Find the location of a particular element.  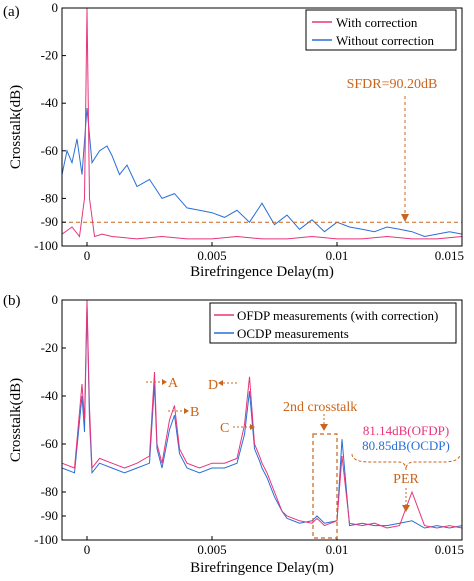

y-tick-label-a-1: -20 is located at coordinates (49, 55).